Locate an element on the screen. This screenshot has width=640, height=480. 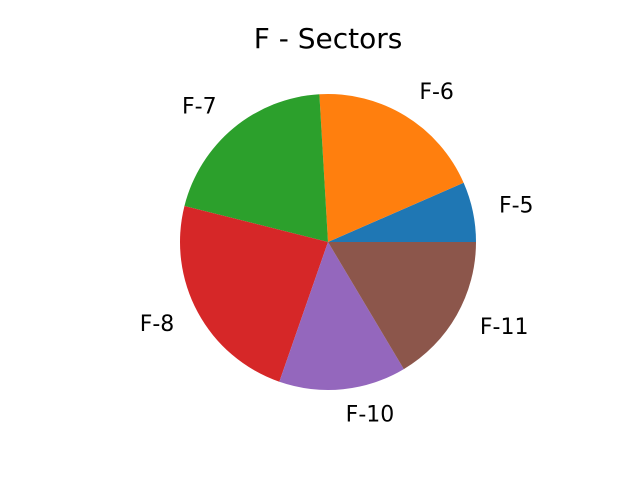
chart-title: F - Sectors is located at coordinates (328, 38).